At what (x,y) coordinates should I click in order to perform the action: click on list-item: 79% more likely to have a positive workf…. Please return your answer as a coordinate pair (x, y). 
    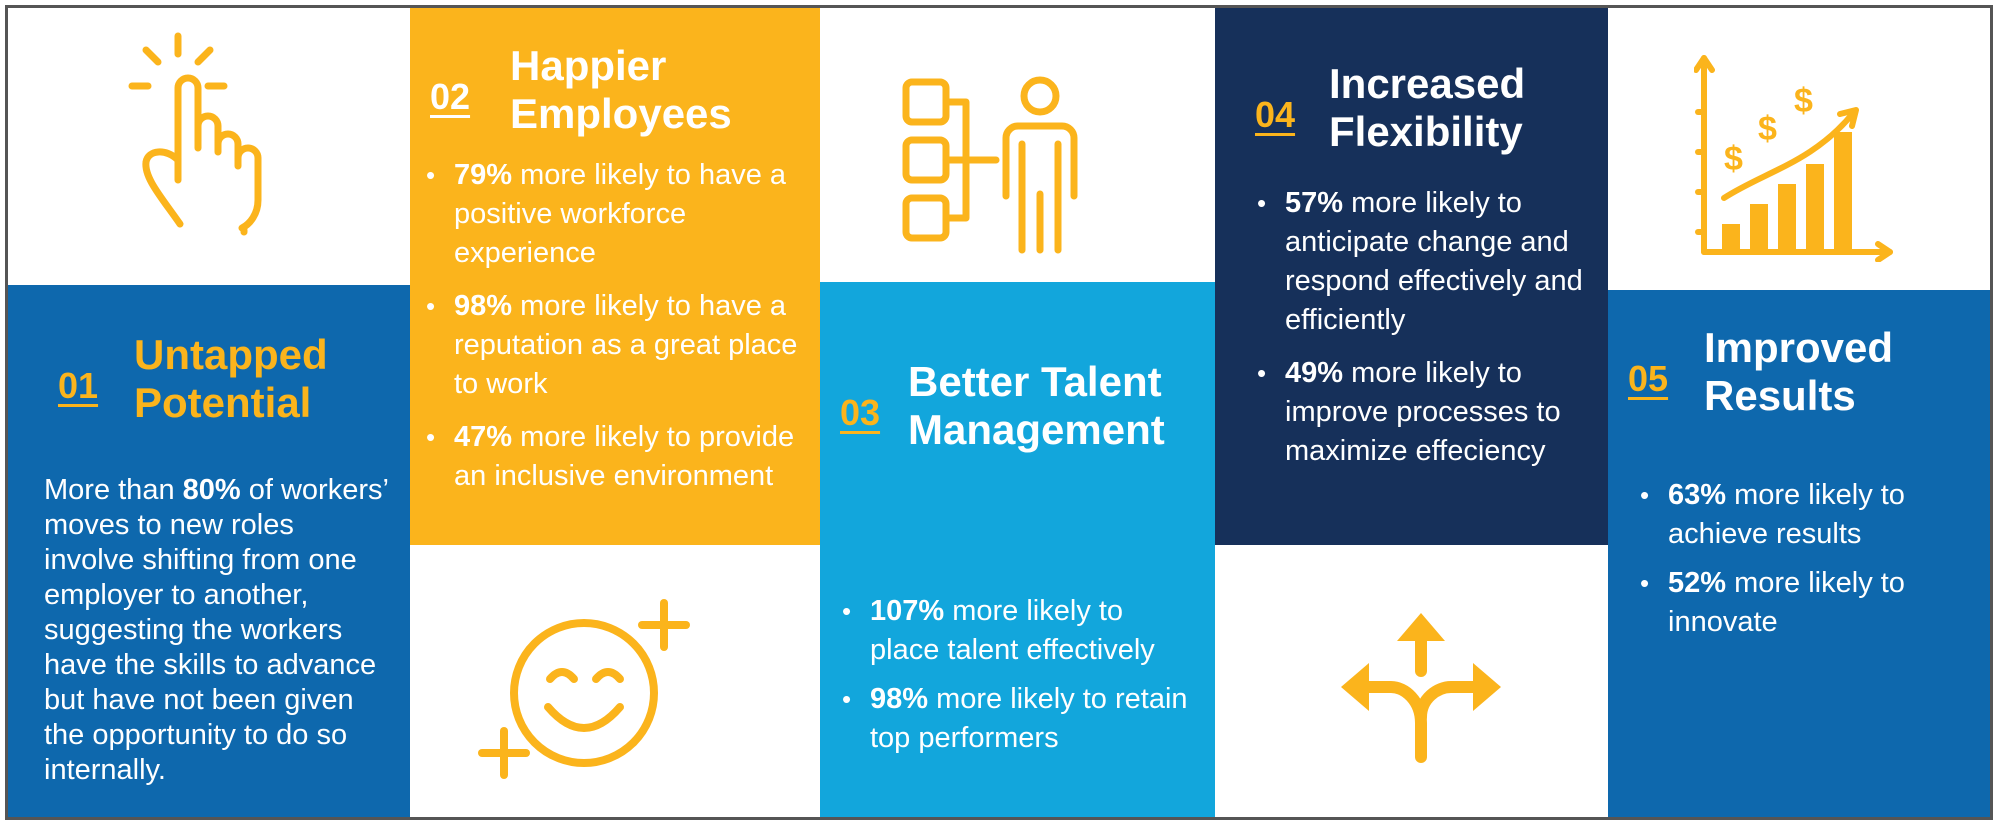
    Looking at the image, I should click on (615, 214).